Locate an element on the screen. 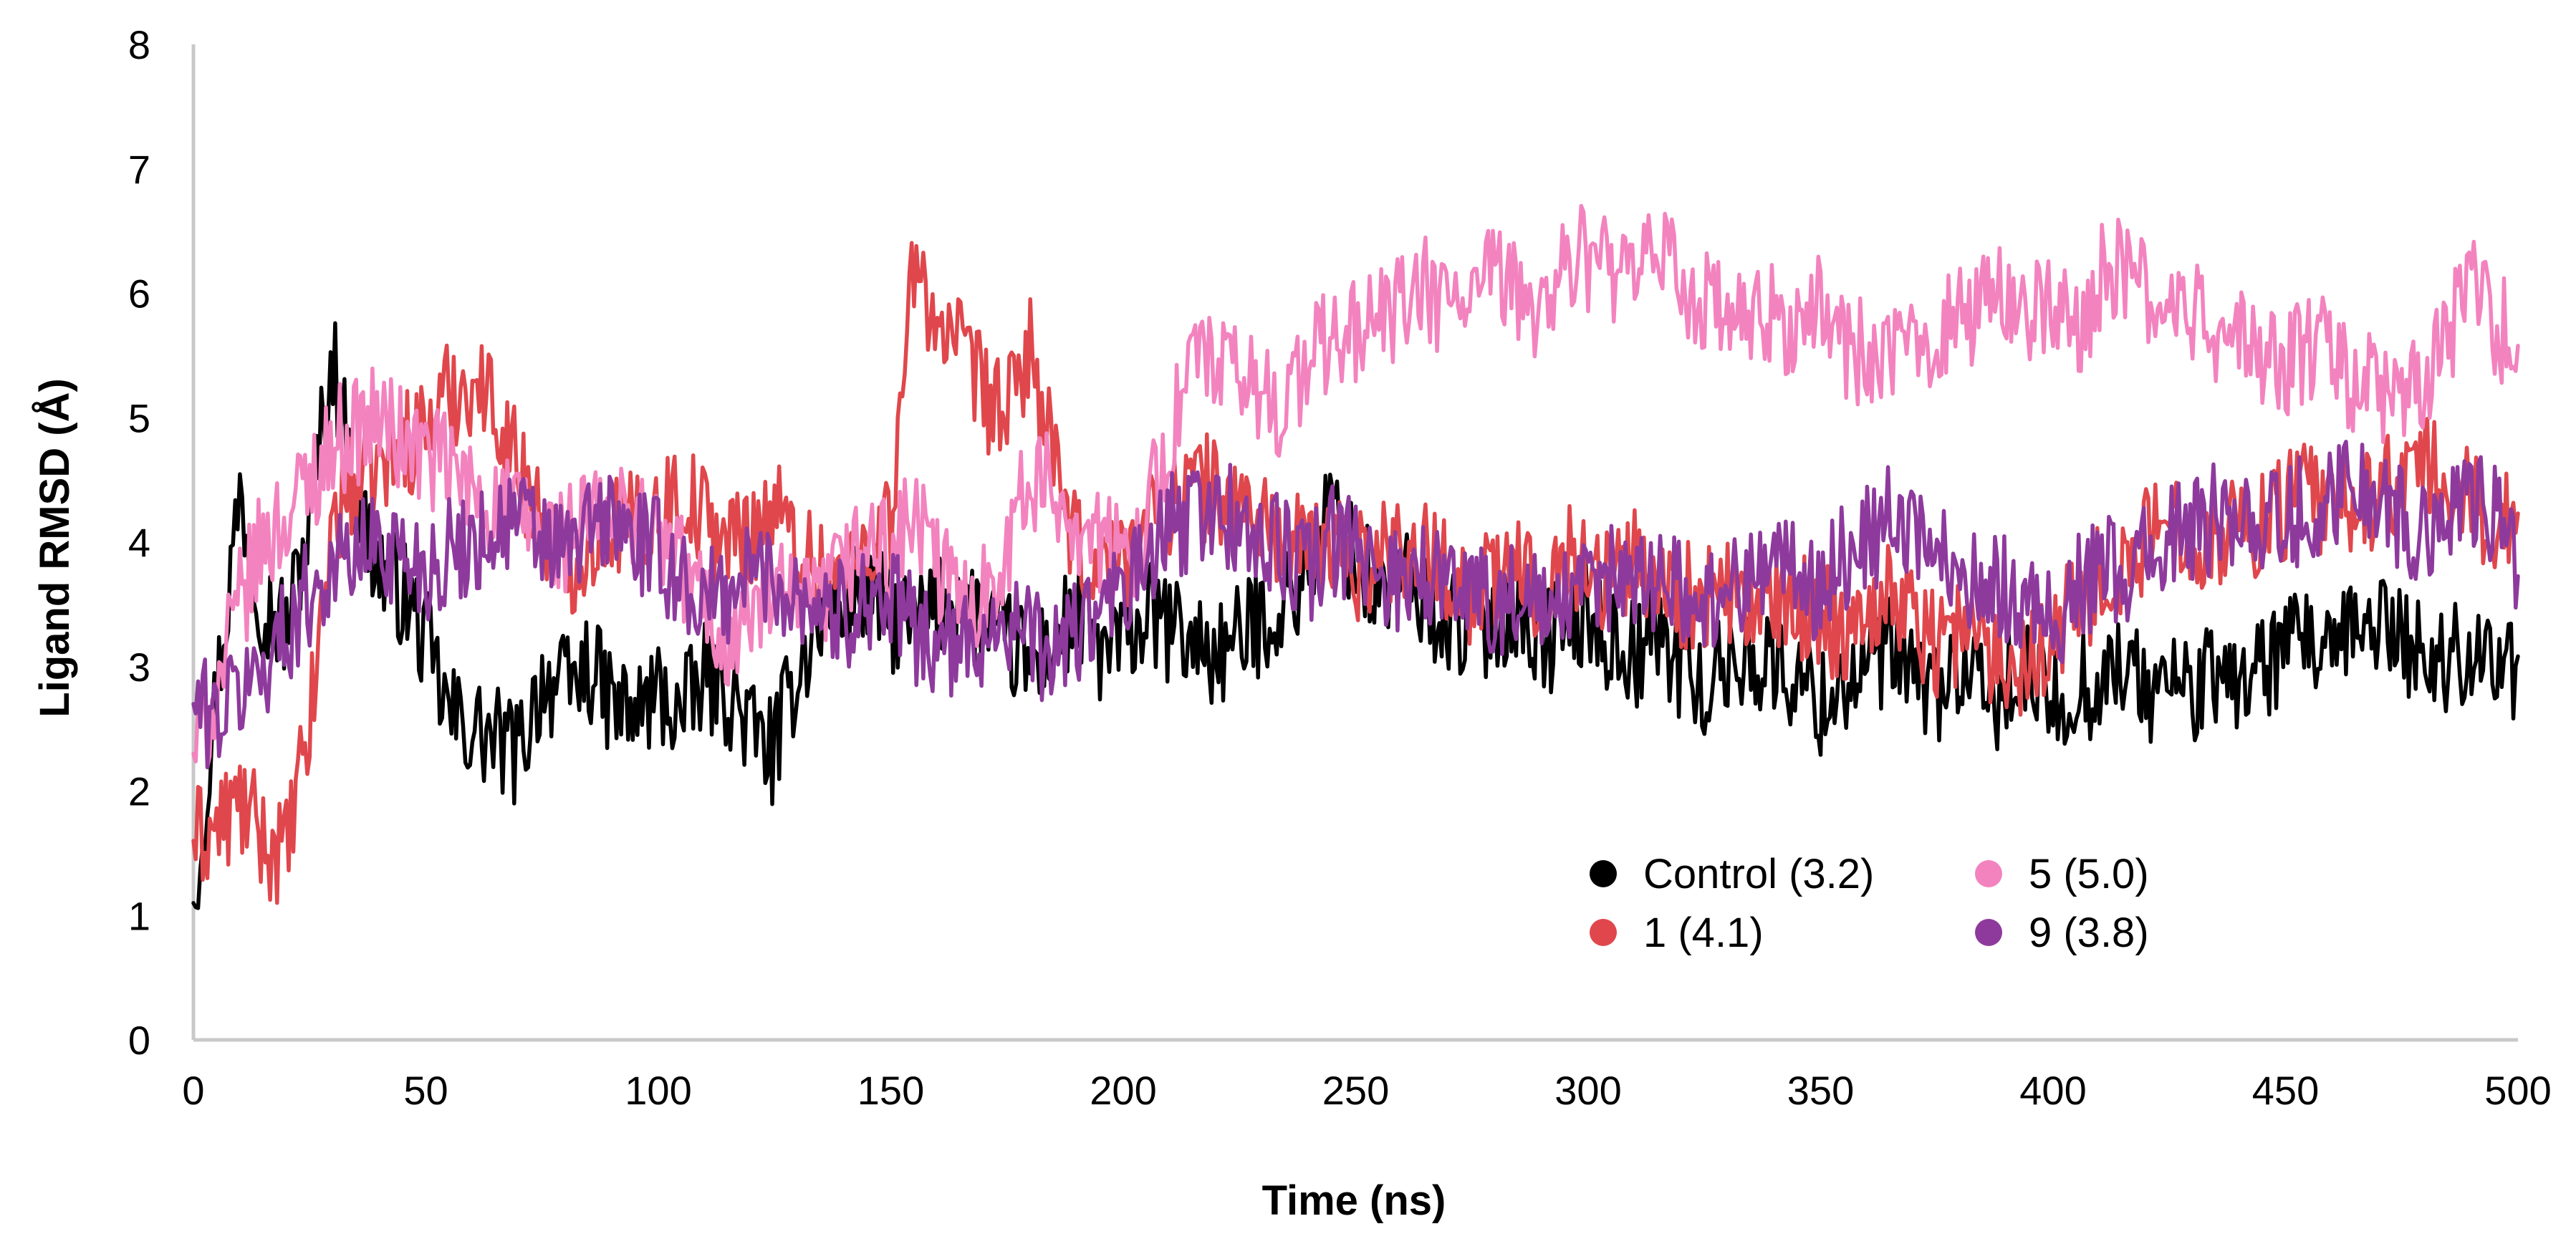 The width and height of the screenshot is (2576, 1244). legend-label: 5 (5.0) is located at coordinates (2089, 874).